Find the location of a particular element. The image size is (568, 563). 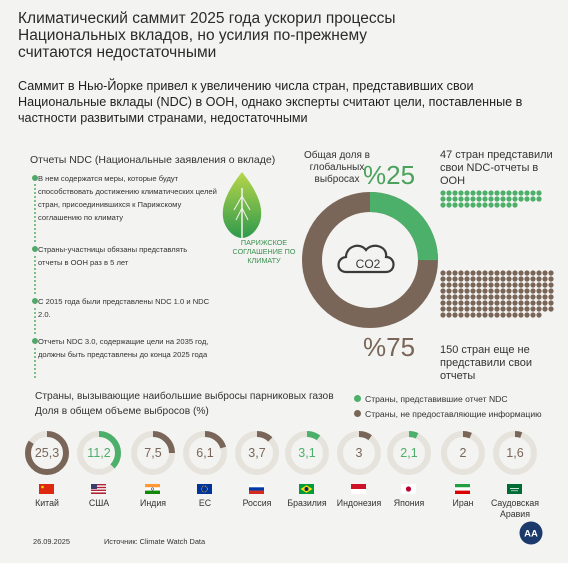

not-reported-countries-dots is located at coordinates (497, 294).